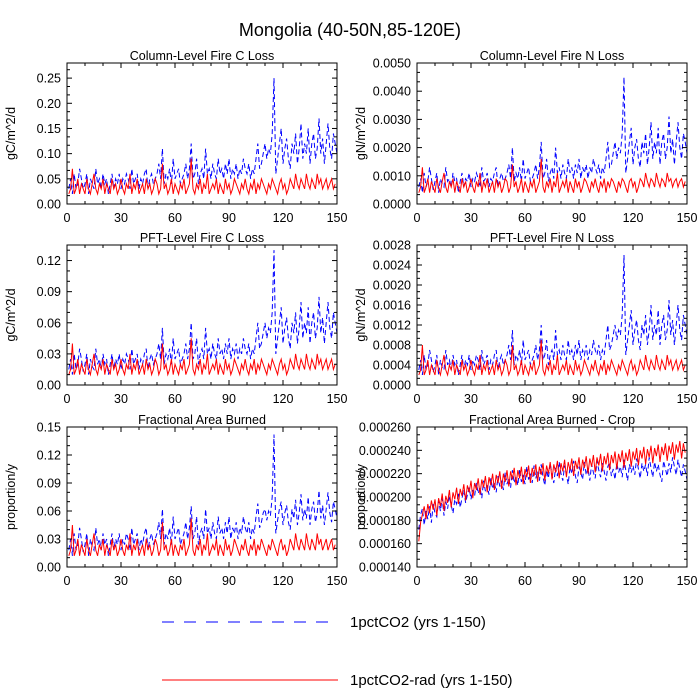  I want to click on y-tick-label: 0.000220, so click(385, 474).